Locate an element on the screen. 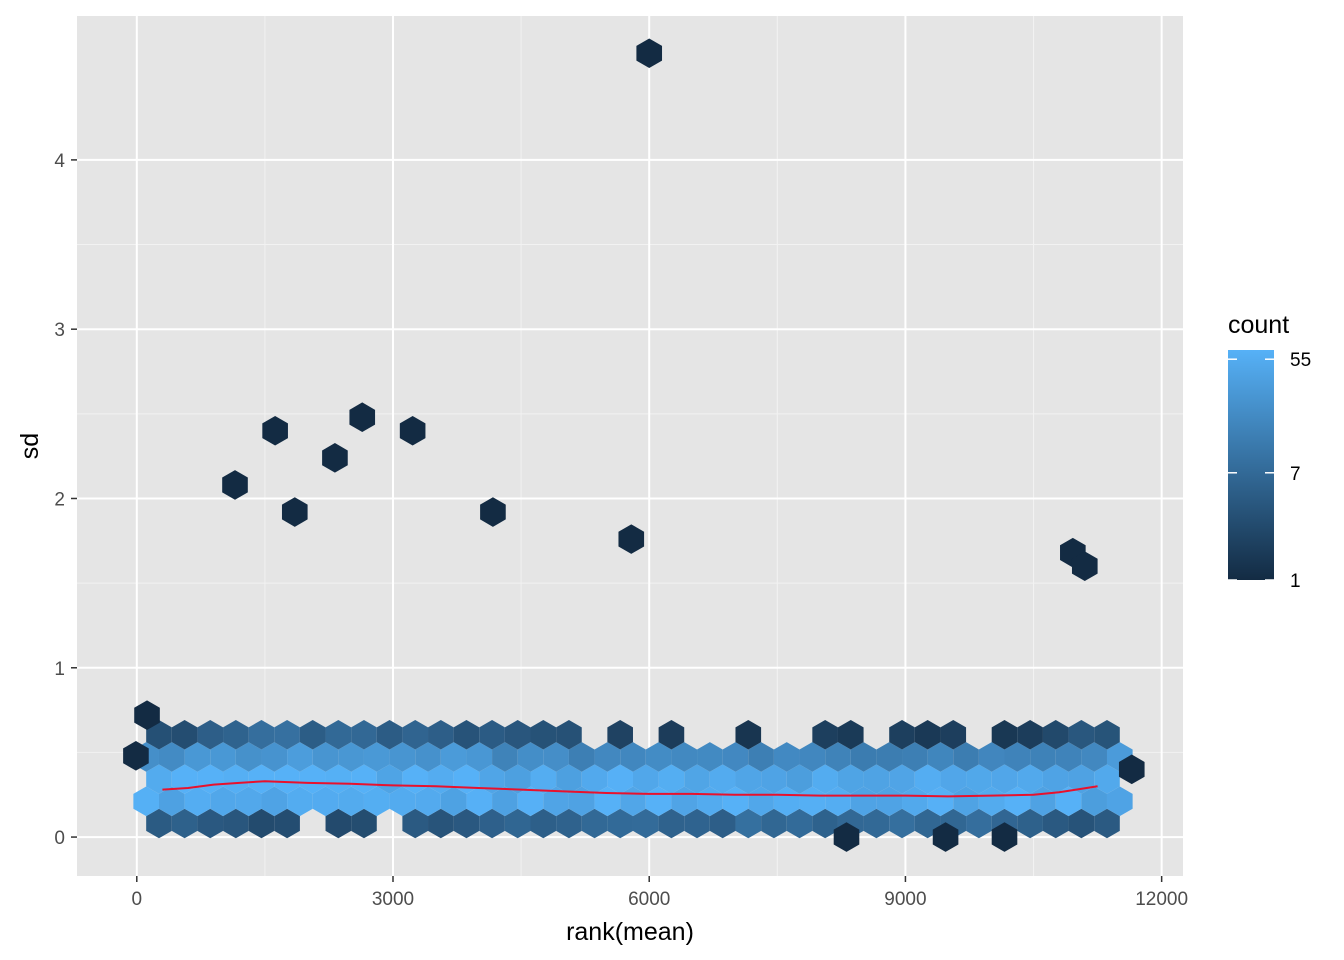 The image size is (1344, 960). legend-ticks: 55 7 1 is located at coordinates (1269, 471).